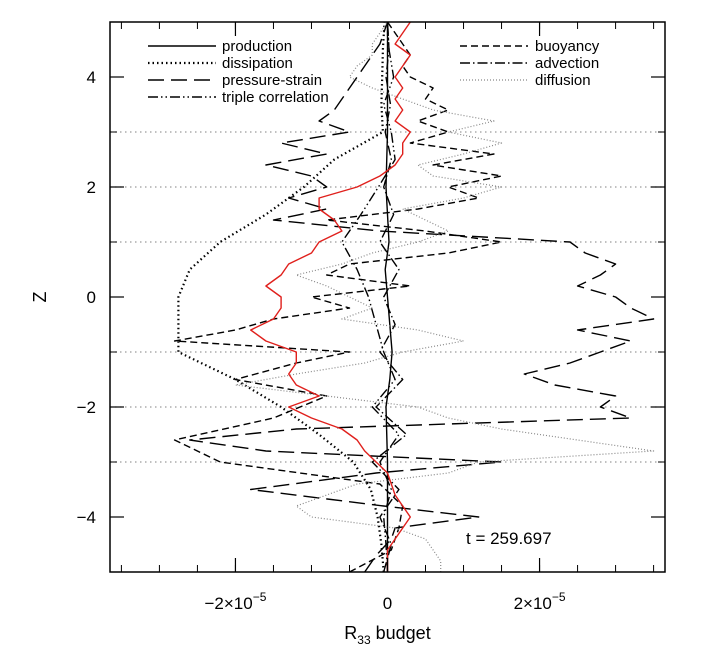  I want to click on legend-label: production, so click(257, 46).